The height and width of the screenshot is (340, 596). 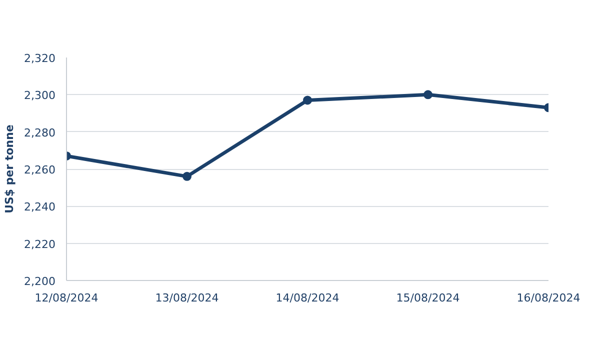 I want to click on y-tick-label: 2,240, so click(x=40, y=207).